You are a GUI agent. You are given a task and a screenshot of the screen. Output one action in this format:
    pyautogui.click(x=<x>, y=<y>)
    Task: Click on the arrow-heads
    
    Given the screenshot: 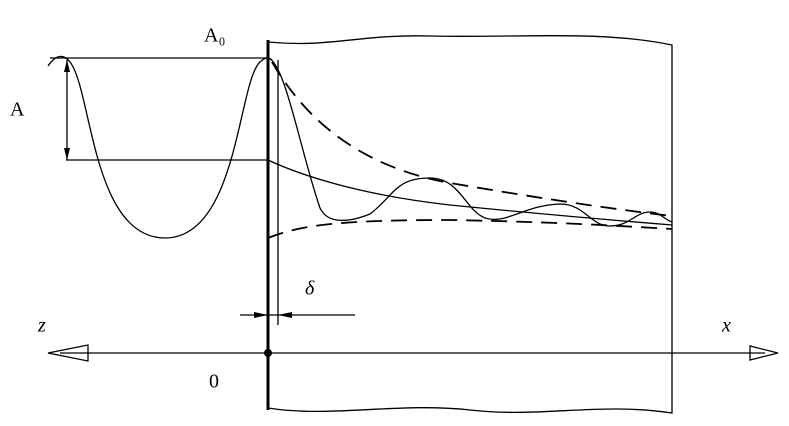 What is the action you would take?
    pyautogui.click(x=67, y=110)
    